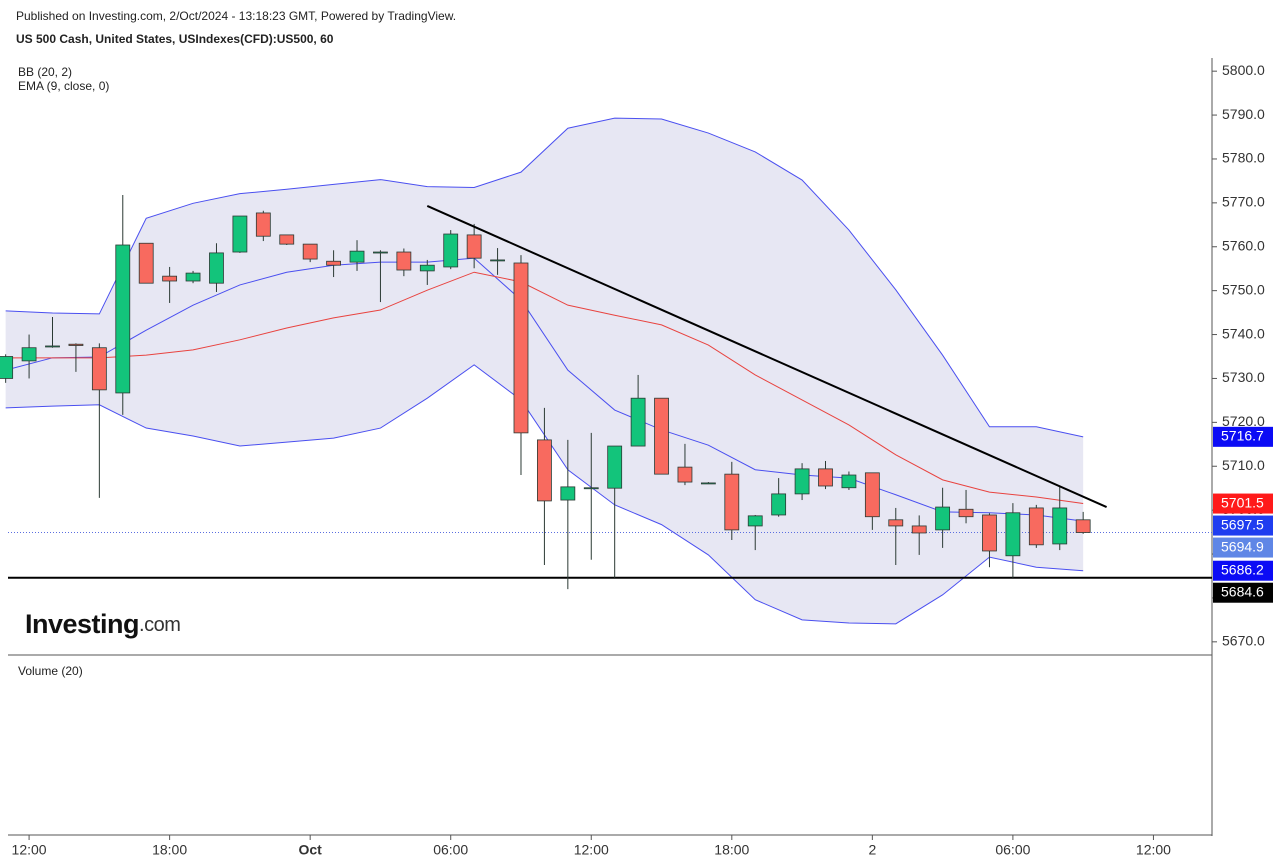  Describe the element at coordinates (1243, 377) in the screenshot. I see `y-tick-label: 5730.0` at that location.